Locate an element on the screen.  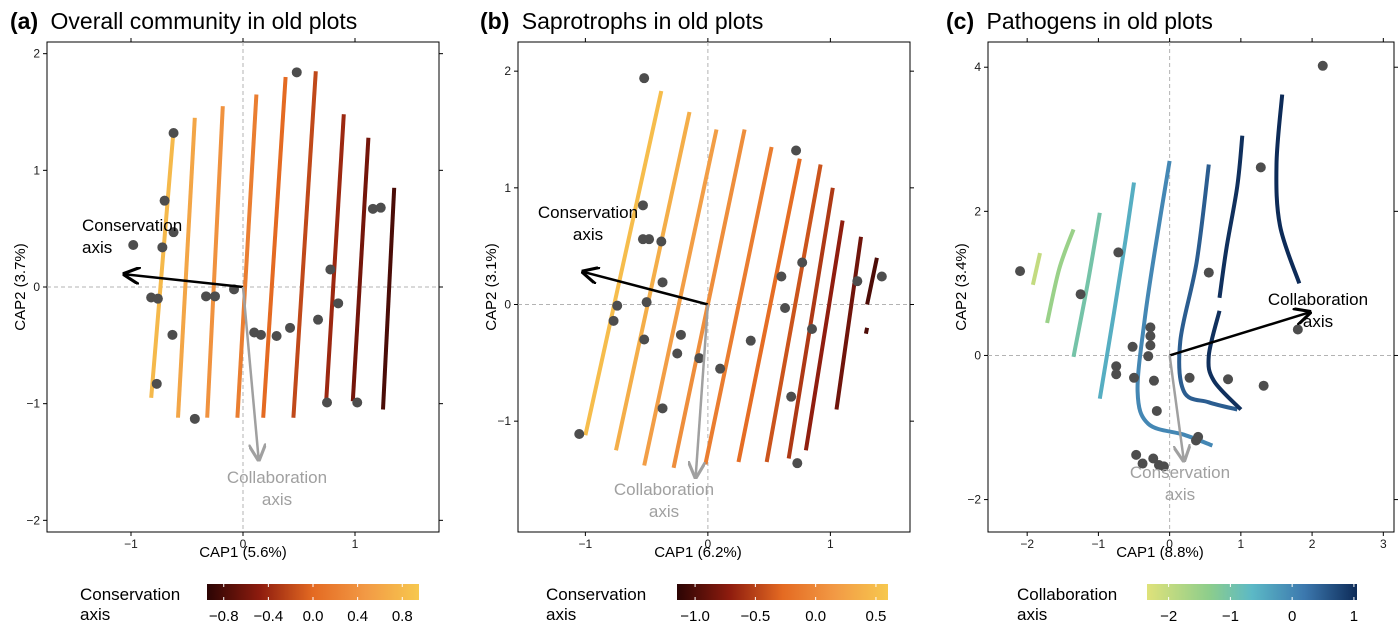
panel-c-x-tick-label: 0 is located at coordinates (1169, 544).